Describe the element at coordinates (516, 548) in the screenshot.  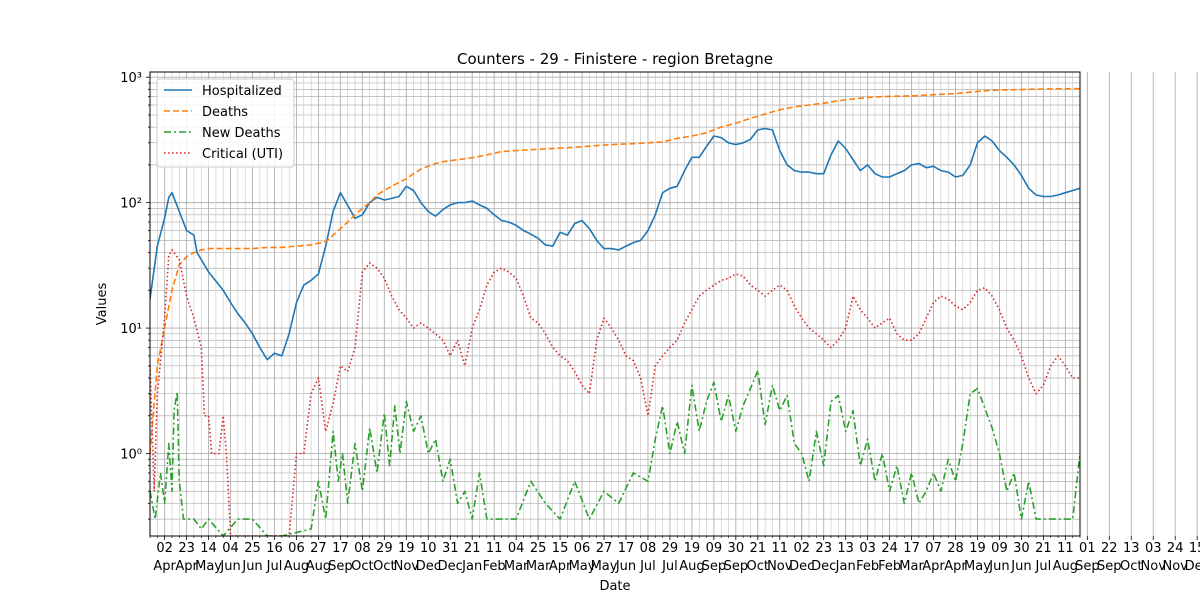
I see `x-tick-day: 04` at that location.